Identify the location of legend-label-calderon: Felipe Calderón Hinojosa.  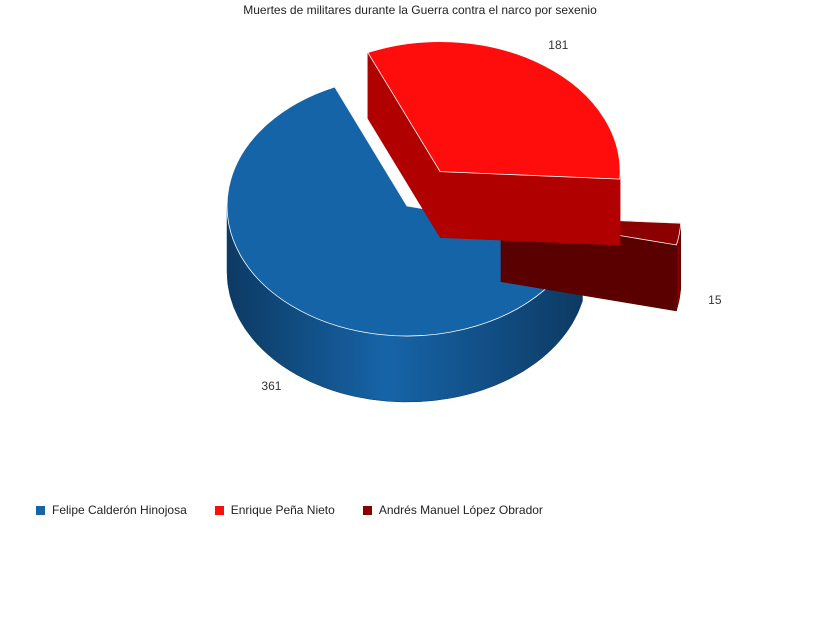
(119, 510).